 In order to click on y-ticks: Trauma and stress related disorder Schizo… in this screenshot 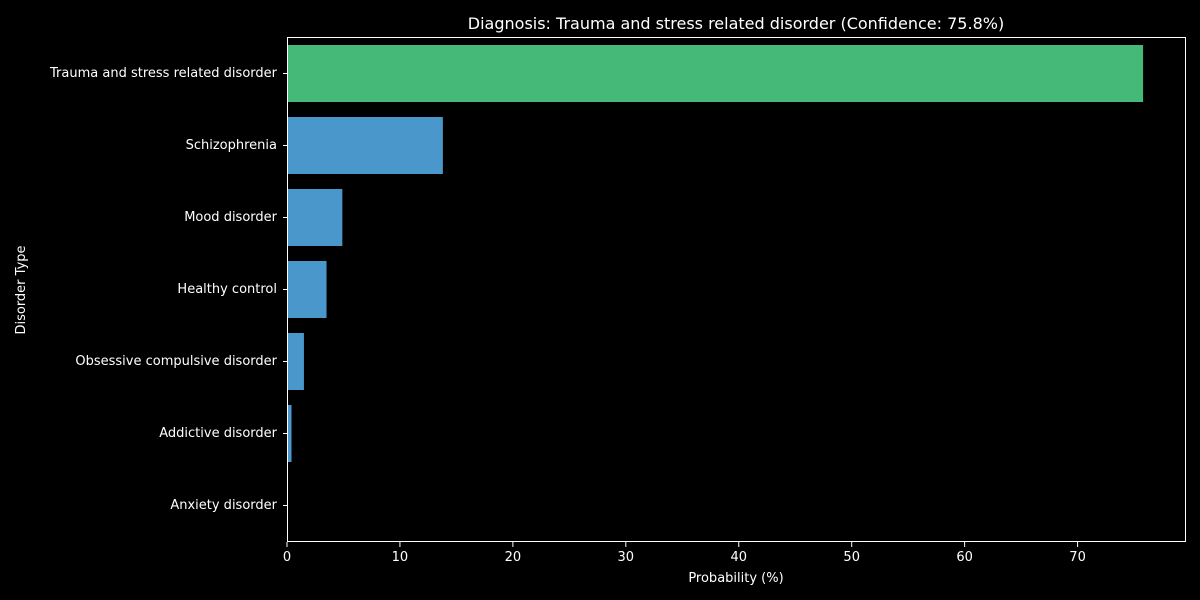, I will do `click(168, 289)`.